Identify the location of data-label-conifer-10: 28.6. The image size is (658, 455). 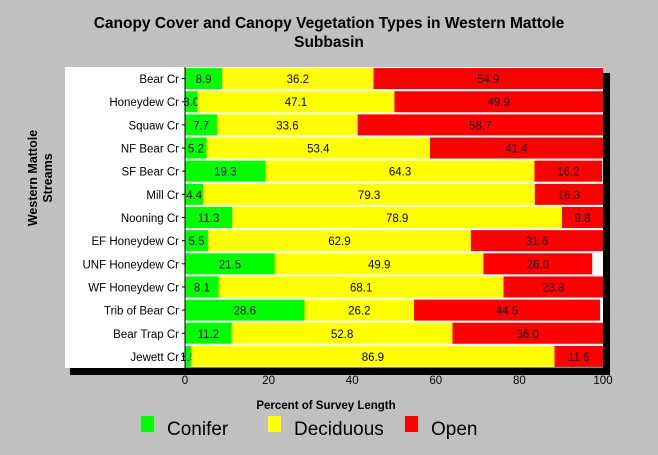
(245, 312).